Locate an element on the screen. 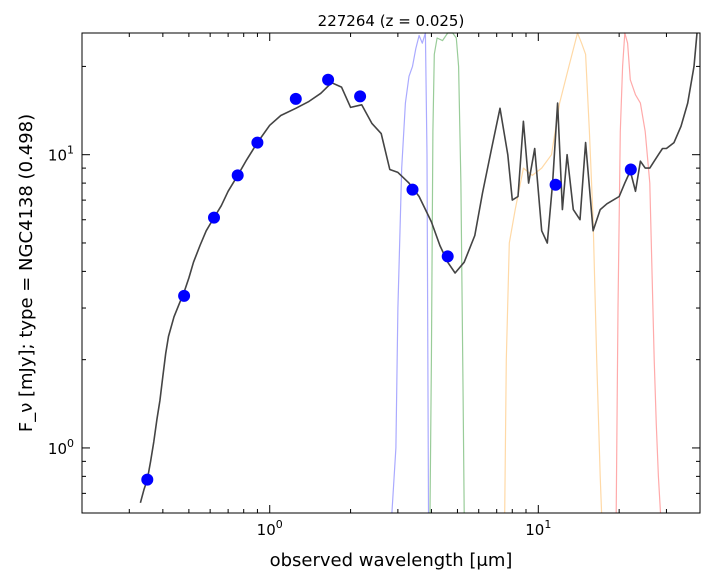 This screenshot has width=716, height=587. x-tick-label: 10¹ is located at coordinates (538, 528).